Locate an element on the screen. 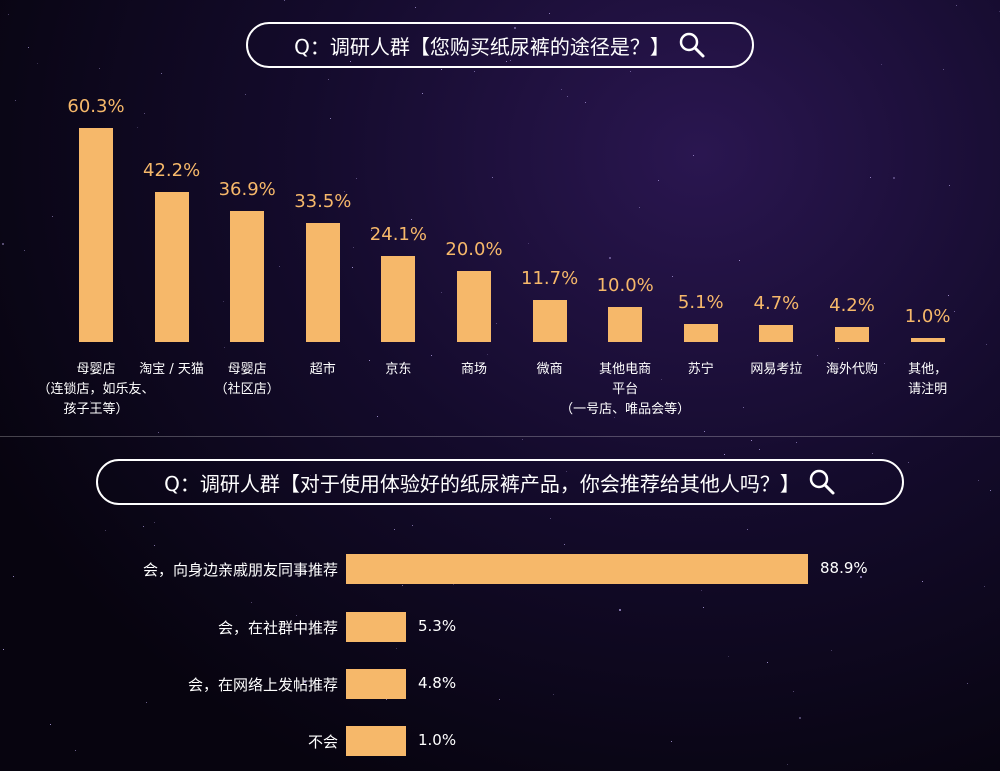 The height and width of the screenshot is (771, 1000). chart1-title-pill: Q：调研人群【您购买纸尿裤的途径是？】 is located at coordinates (500, 45).